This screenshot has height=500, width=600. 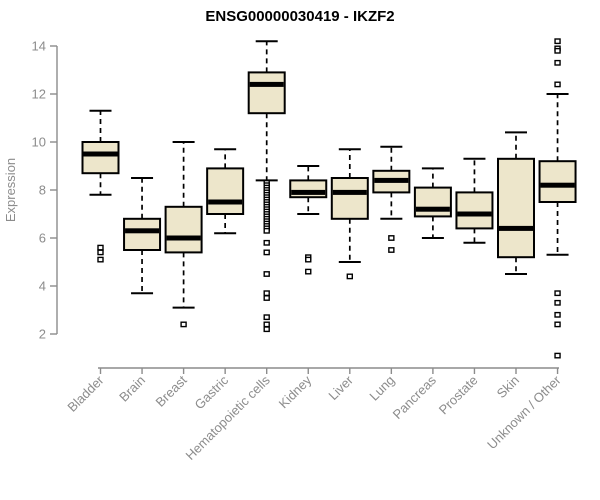 I want to click on y-tick-label: 6, so click(x=42, y=238).